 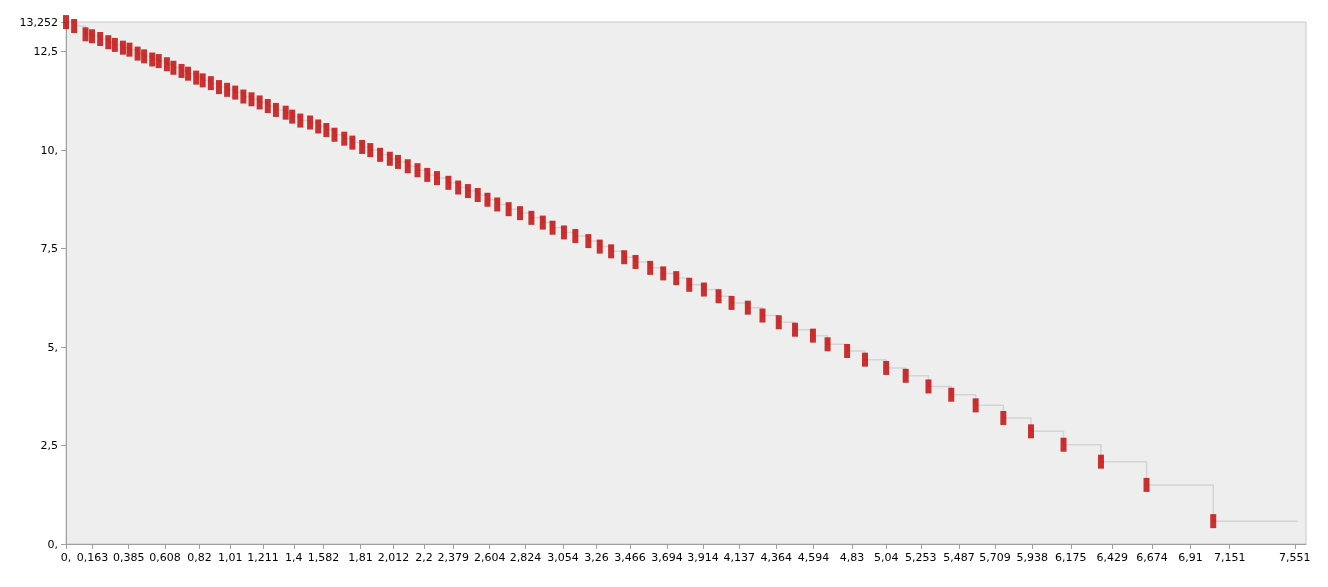 I want to click on x-tick-label: 6,429, so click(x=1112, y=557).